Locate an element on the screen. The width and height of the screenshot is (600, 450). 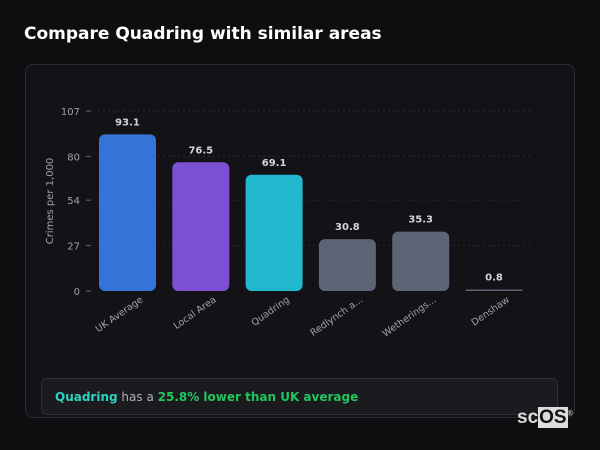
summary-value: 25.8% lower than UK average is located at coordinates (258, 397).